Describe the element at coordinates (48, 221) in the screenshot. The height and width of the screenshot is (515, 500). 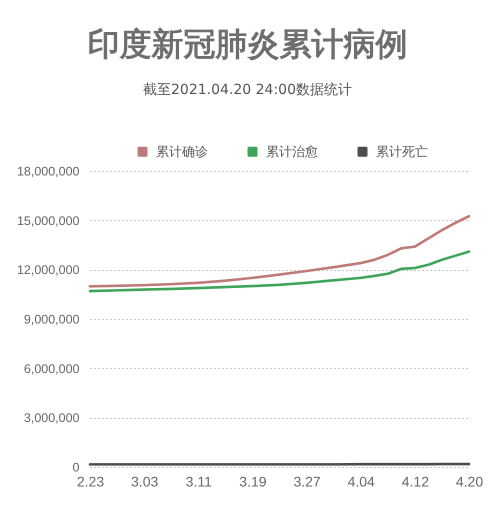
I see `y-tick-label: 15,000,000` at that location.